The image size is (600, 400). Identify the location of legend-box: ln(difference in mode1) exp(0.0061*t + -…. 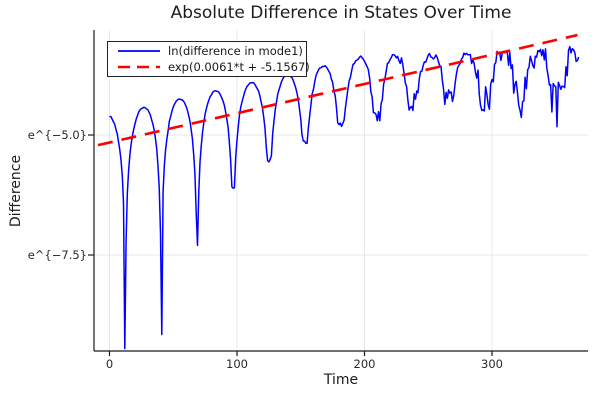
(208, 59).